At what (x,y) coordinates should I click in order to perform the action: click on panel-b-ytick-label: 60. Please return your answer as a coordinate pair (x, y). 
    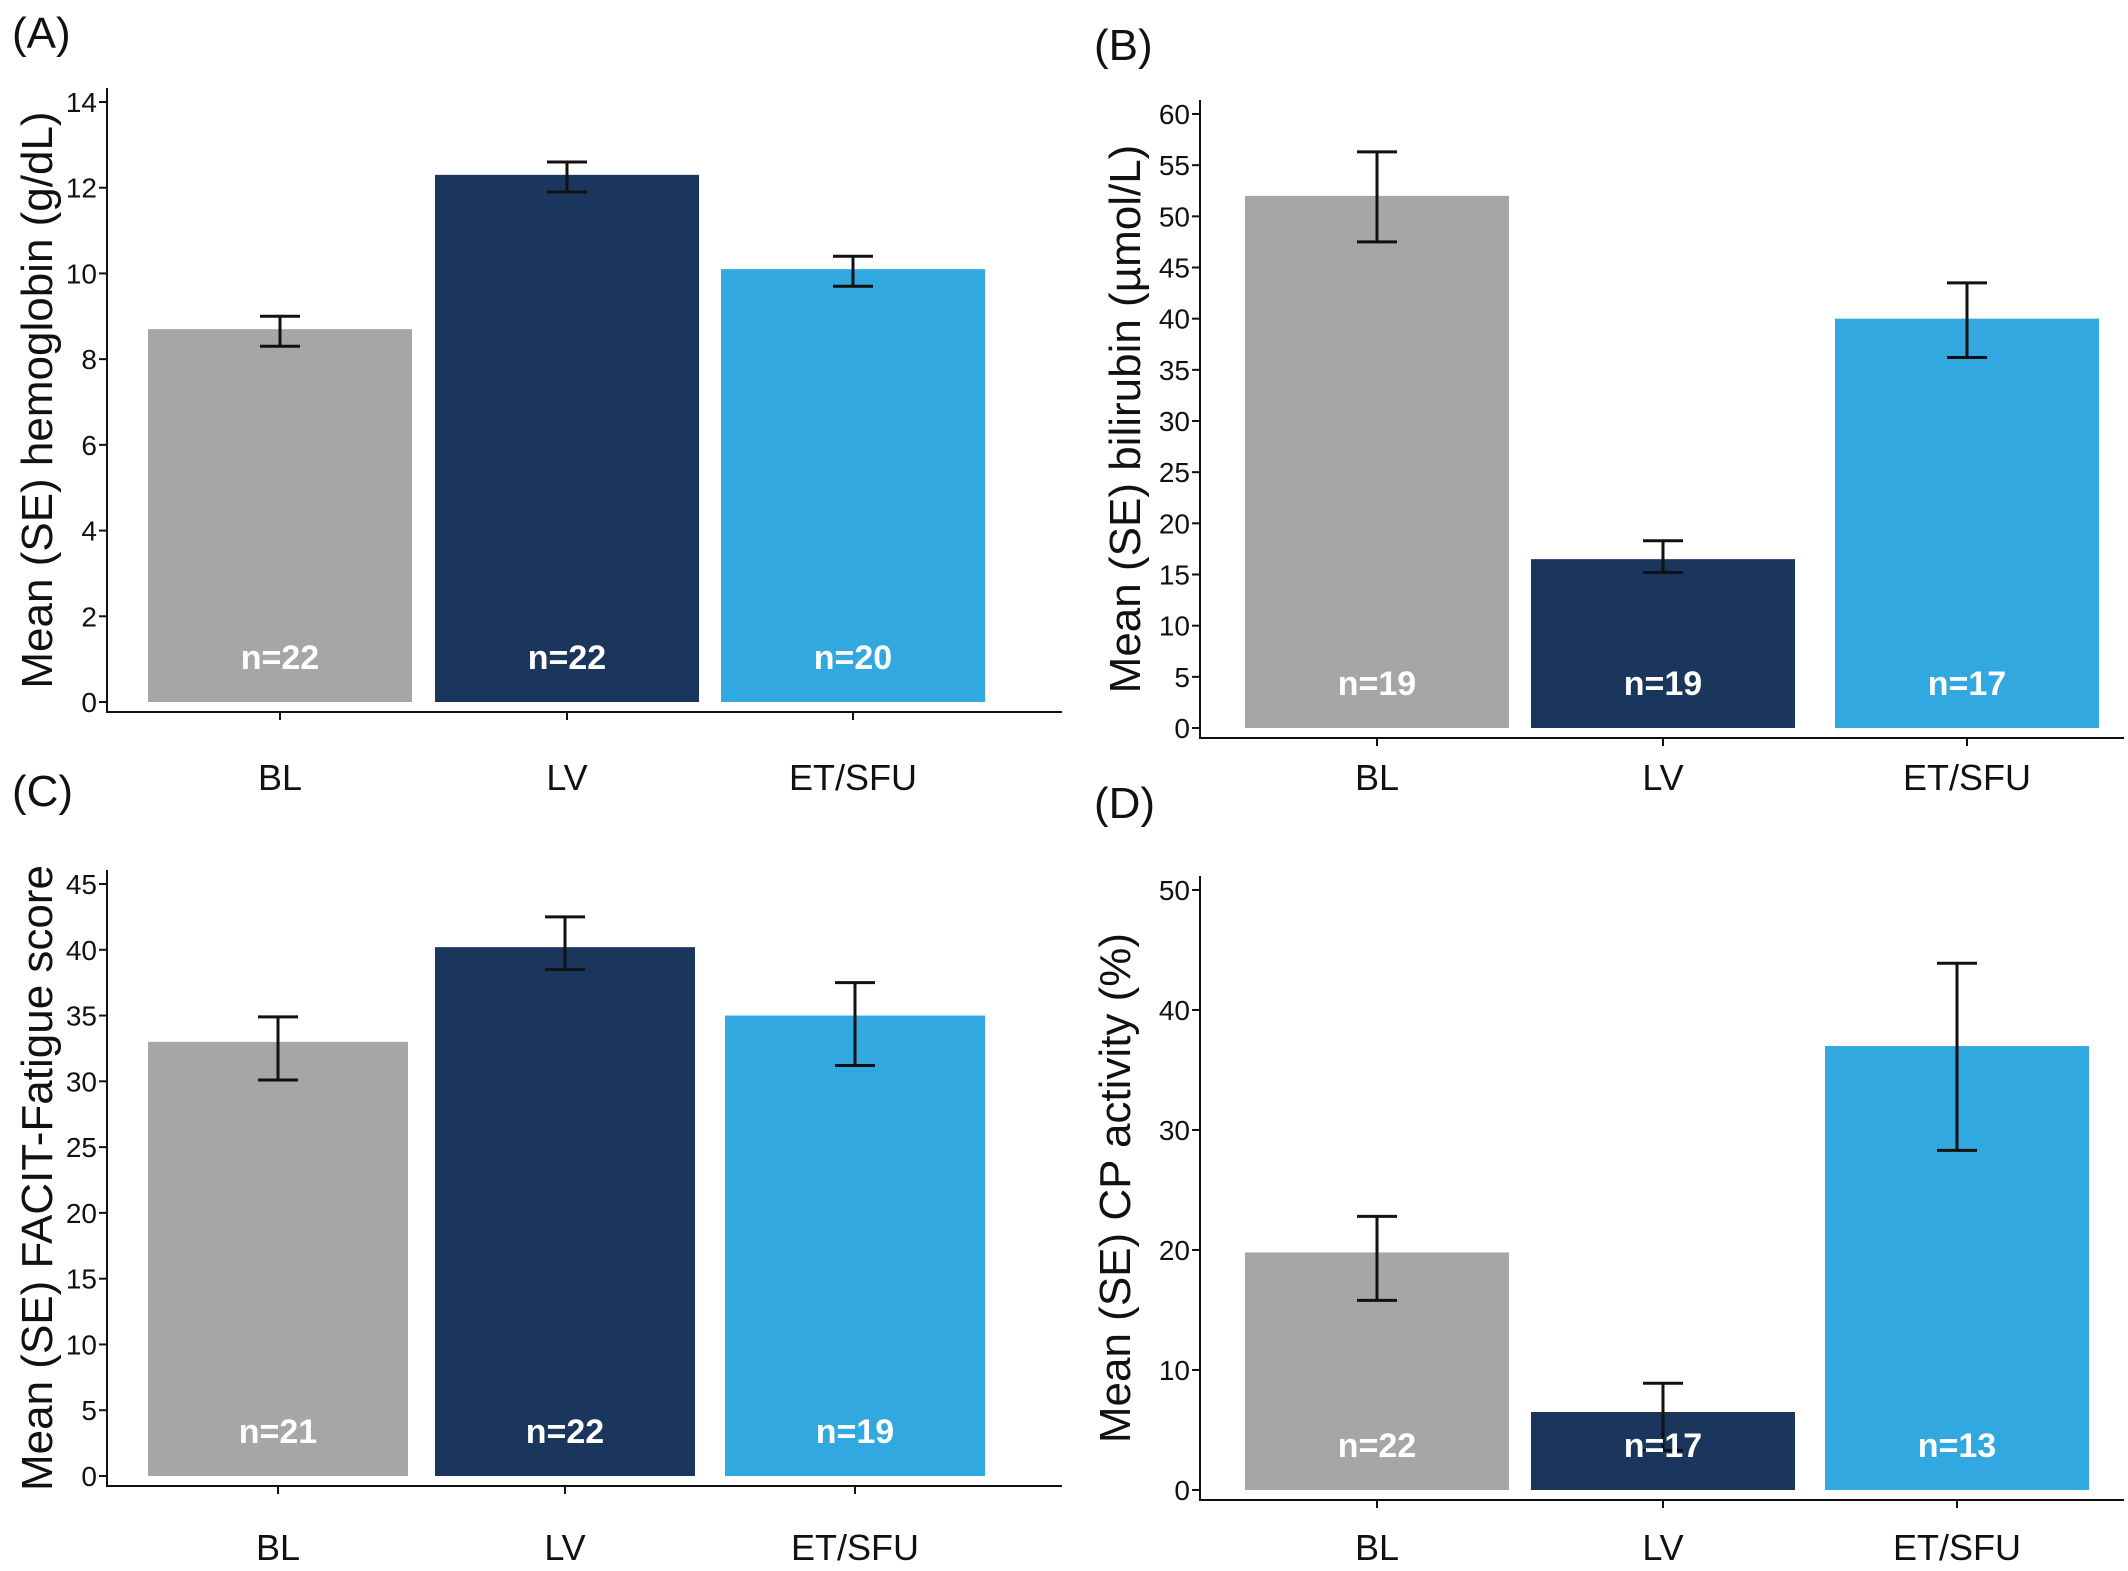
    Looking at the image, I should click on (1174, 114).